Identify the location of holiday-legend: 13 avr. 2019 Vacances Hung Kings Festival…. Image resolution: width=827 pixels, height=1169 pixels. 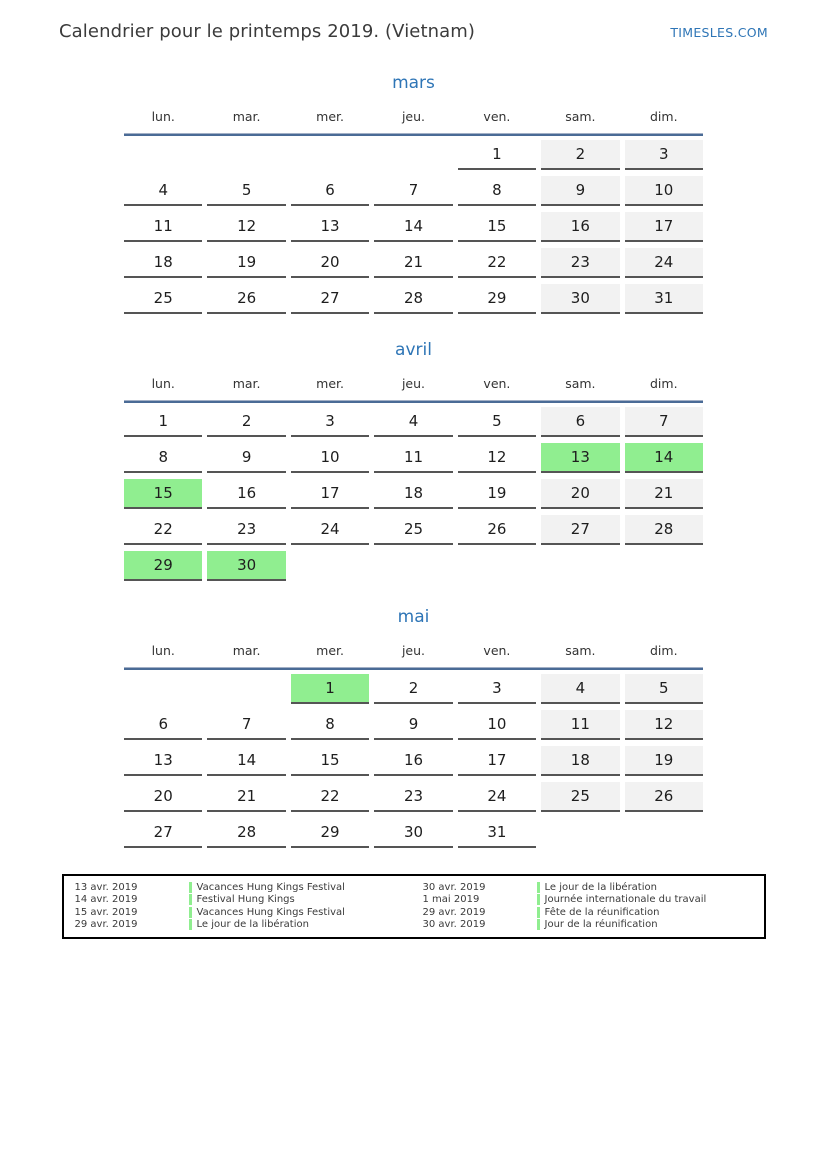
(413, 906).